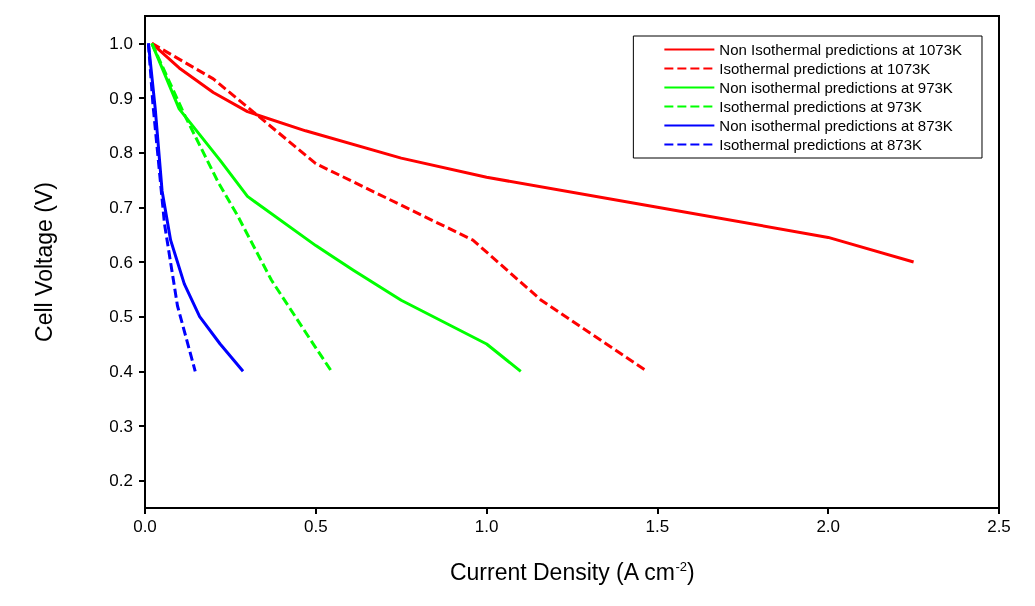 This screenshot has height=606, width=1035. What do you see at coordinates (121, 481) in the screenshot?
I see `y-tick-label: 0.2` at bounding box center [121, 481].